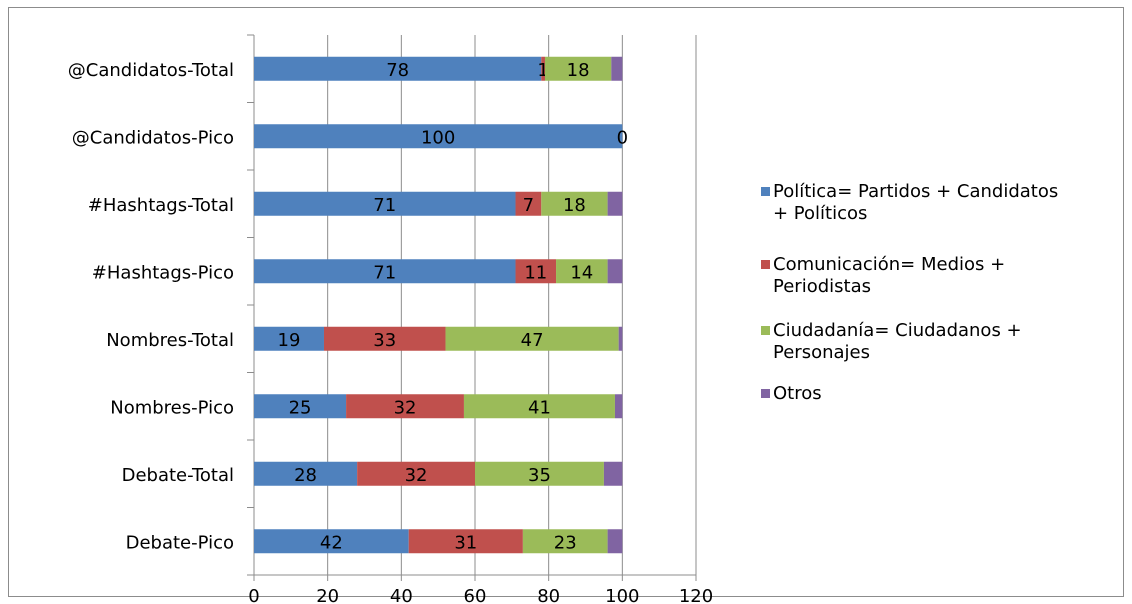  I want to click on x-tick-label: 20, so click(327, 595).